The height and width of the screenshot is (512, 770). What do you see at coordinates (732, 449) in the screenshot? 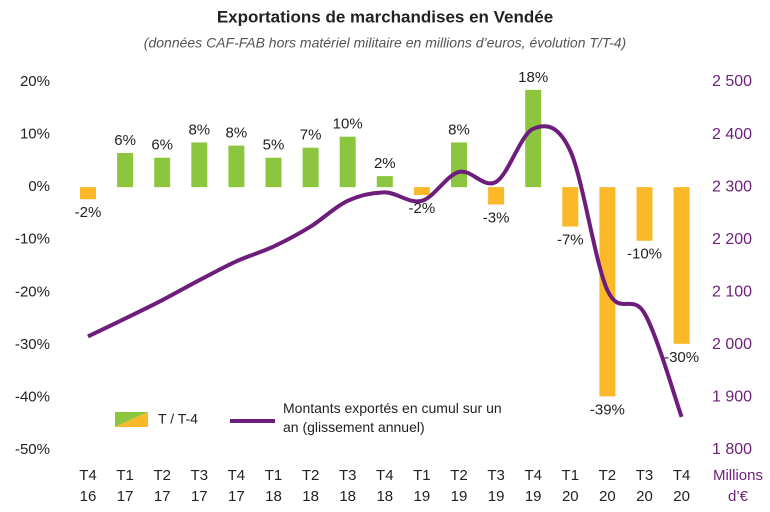
I see `y2-tick-label: 1 800` at bounding box center [732, 449].